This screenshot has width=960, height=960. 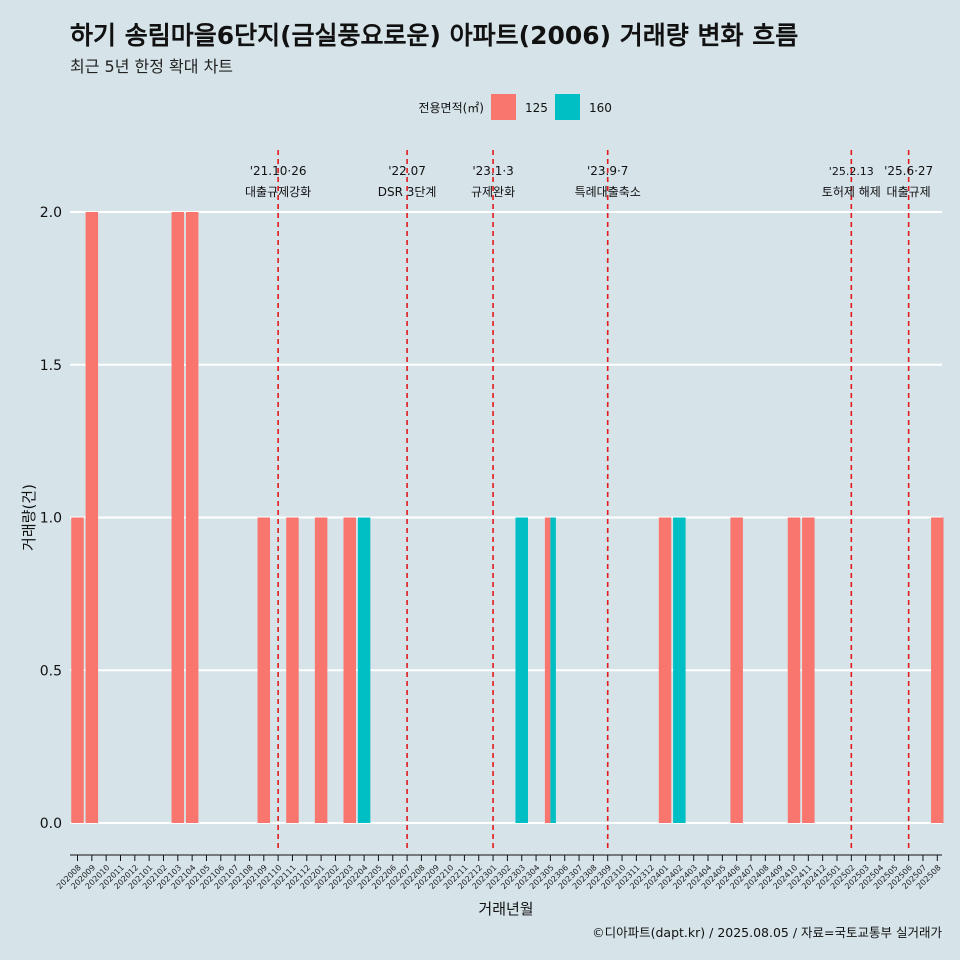 I want to click on x-axis-title: 거래년월, so click(x=505, y=909).